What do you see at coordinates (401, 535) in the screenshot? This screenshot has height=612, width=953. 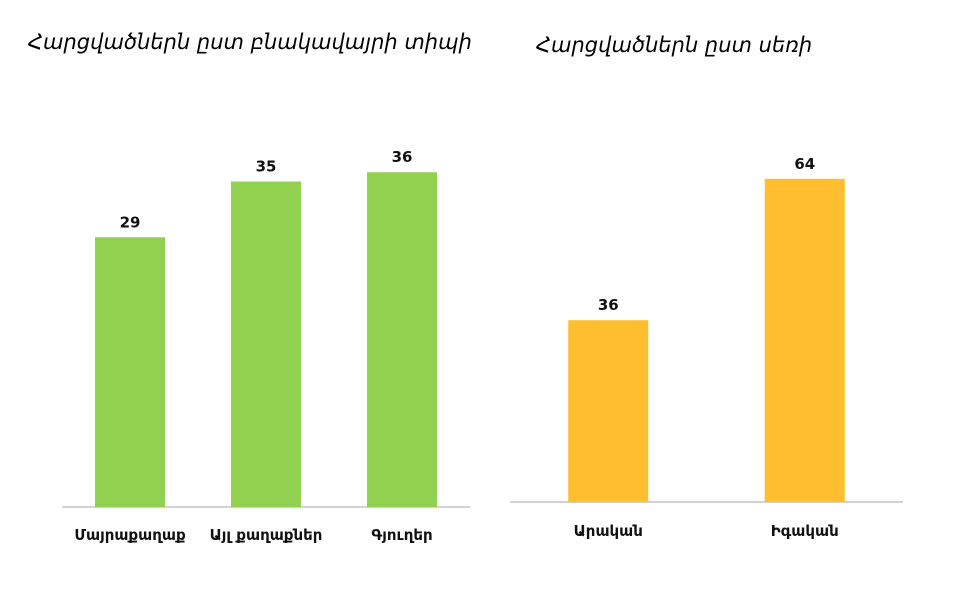 I see `residence-category-label-2: Գյուղեր` at bounding box center [401, 535].